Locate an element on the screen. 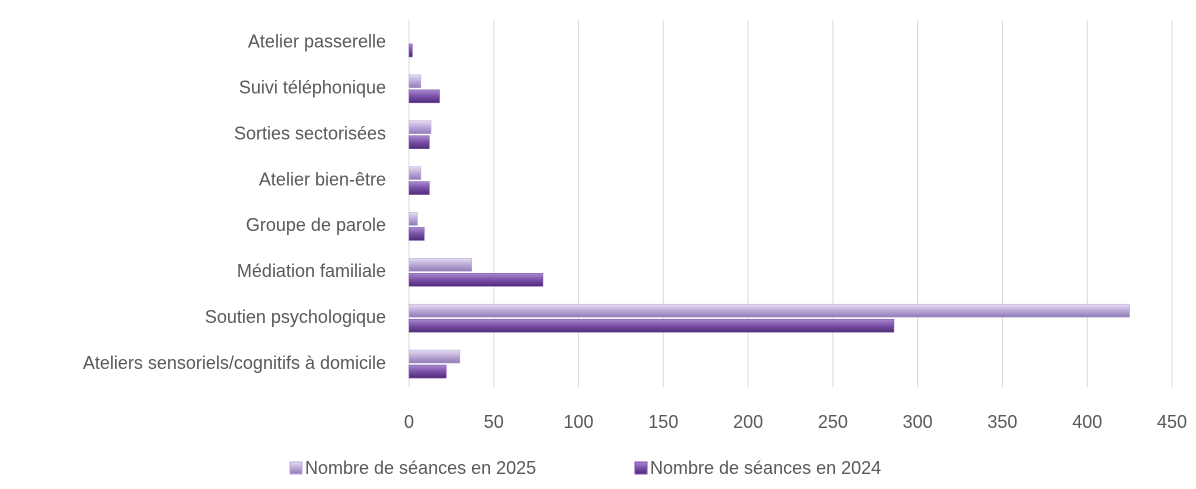 This screenshot has height=489, width=1196. x-tick-label: 450 is located at coordinates (1172, 422).